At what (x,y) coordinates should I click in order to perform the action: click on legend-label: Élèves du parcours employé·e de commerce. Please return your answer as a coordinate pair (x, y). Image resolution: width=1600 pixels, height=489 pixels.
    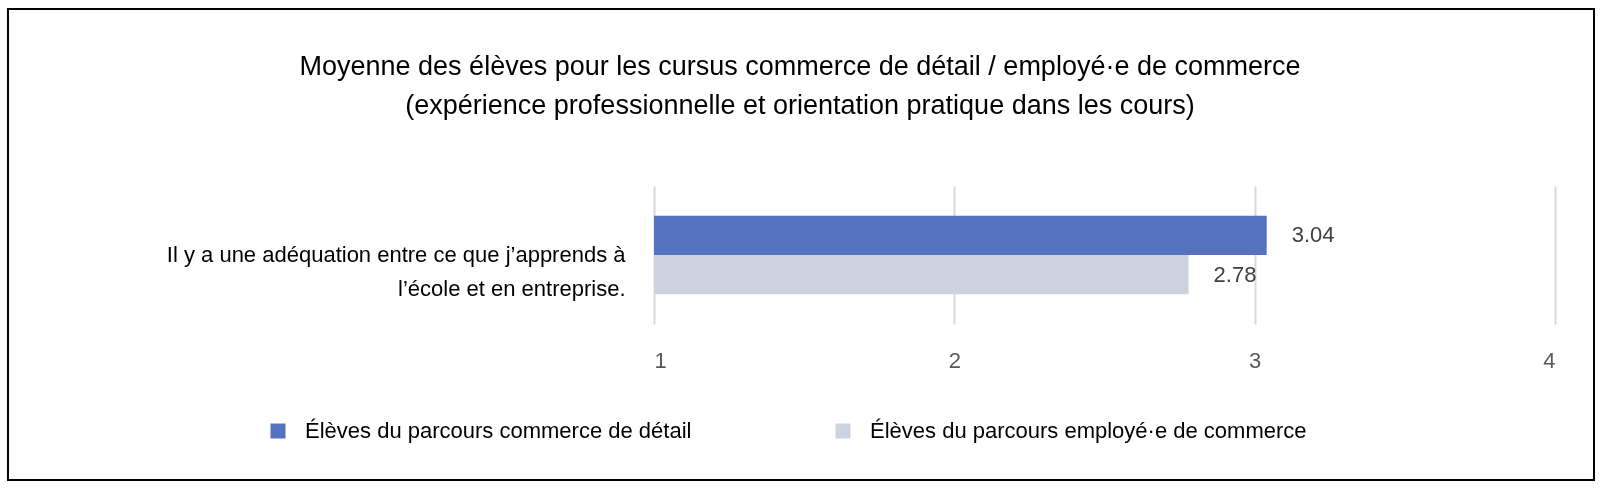
    Looking at the image, I should click on (1088, 430).